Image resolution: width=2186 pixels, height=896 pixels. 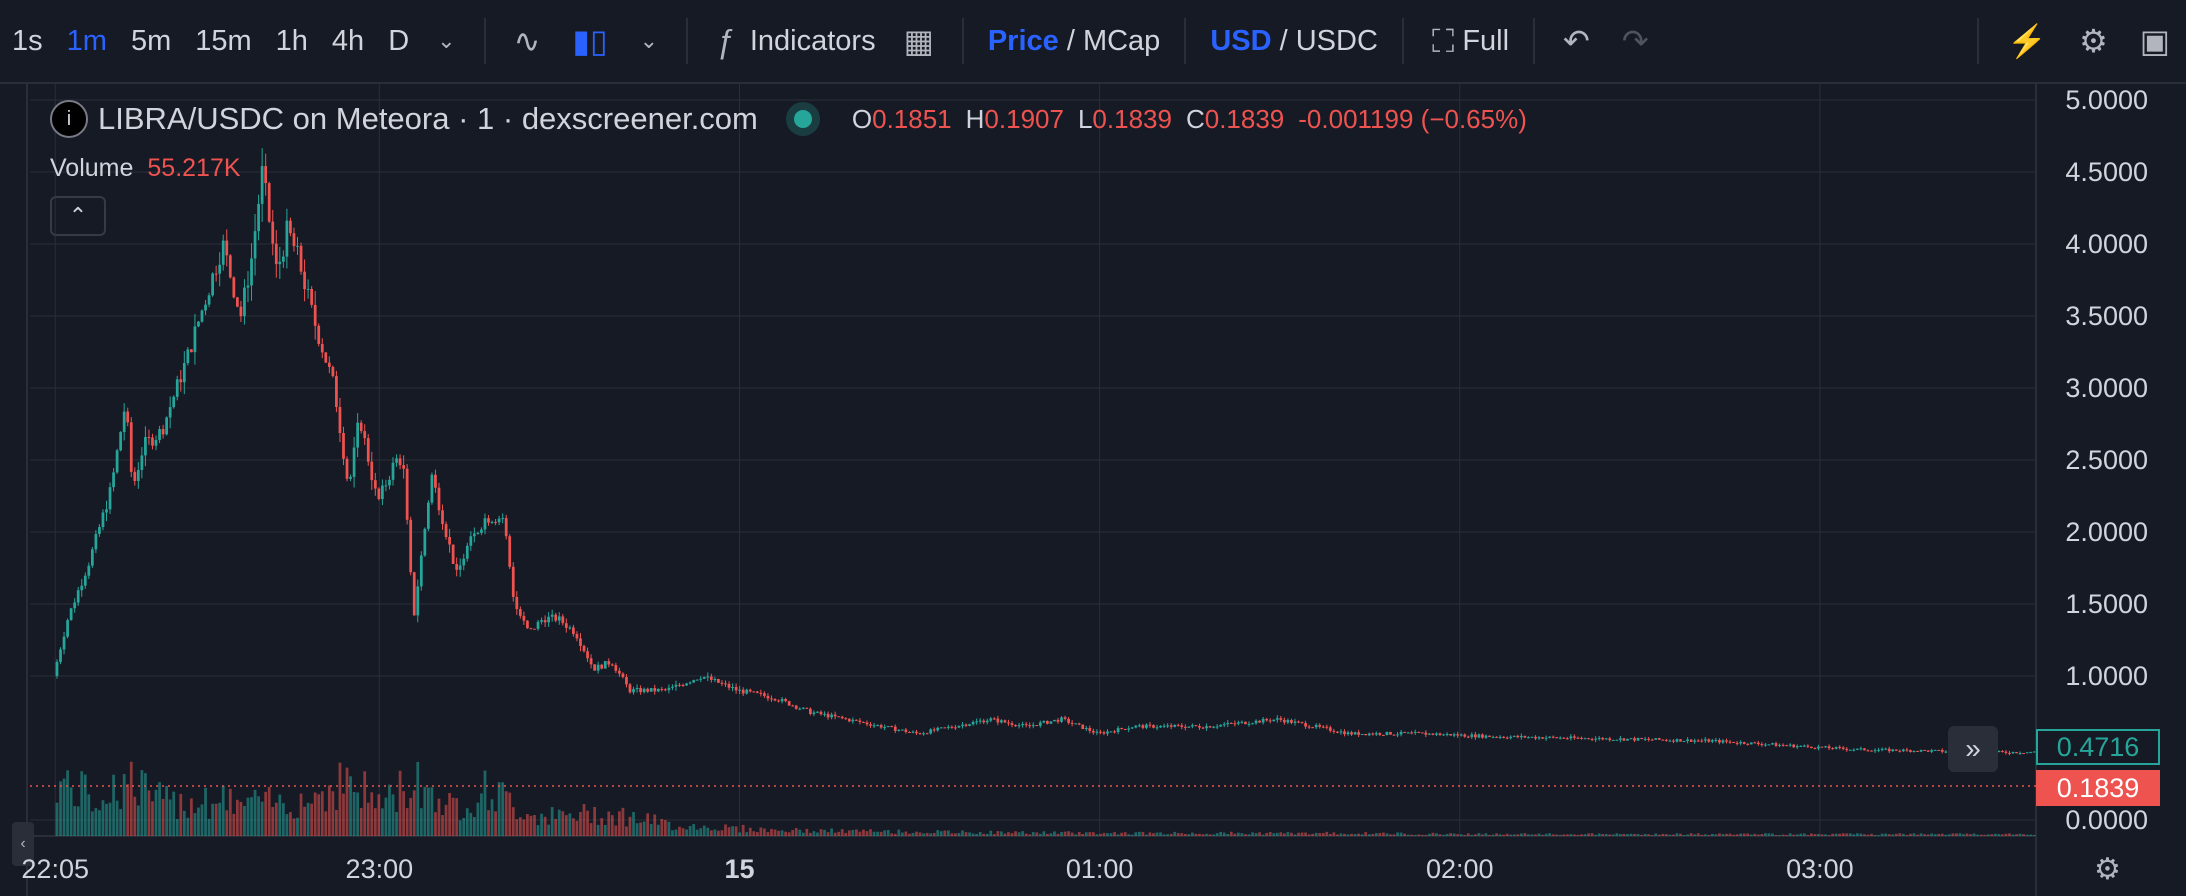 I want to click on gear-icon: ⚙, so click(x=2093, y=41).